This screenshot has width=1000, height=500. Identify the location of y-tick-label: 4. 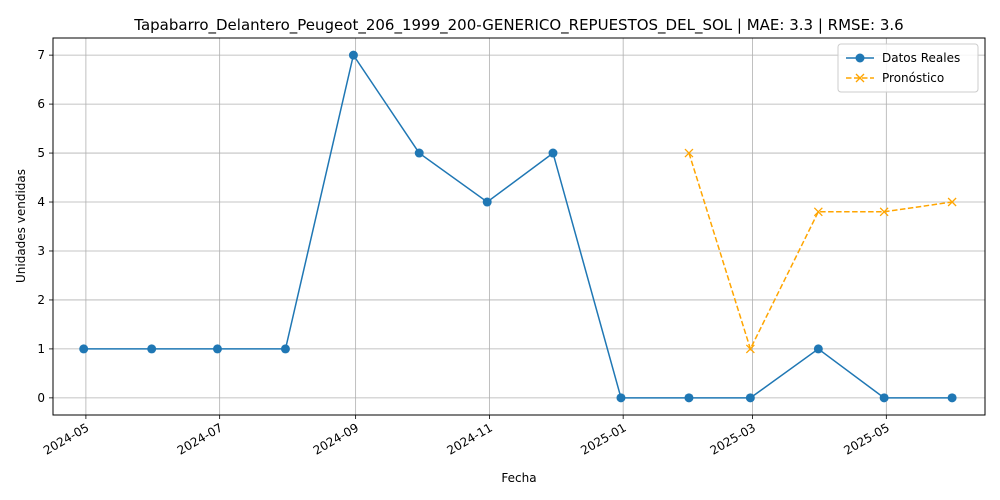
(41, 202).